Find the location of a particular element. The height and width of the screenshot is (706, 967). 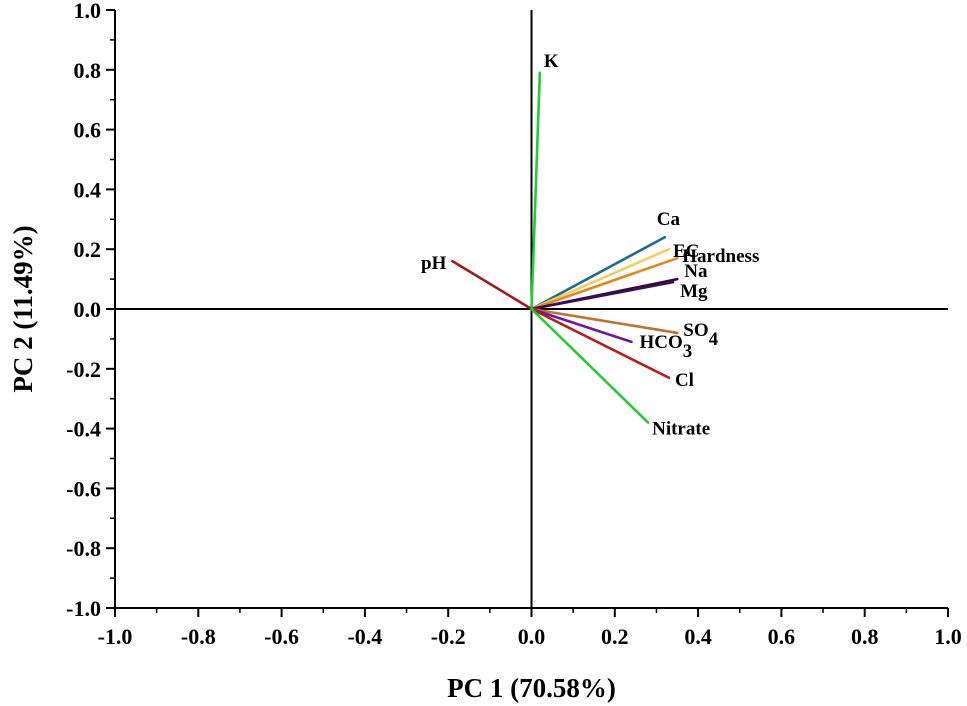

y-tick-label: -1.0 is located at coordinates (83, 608).